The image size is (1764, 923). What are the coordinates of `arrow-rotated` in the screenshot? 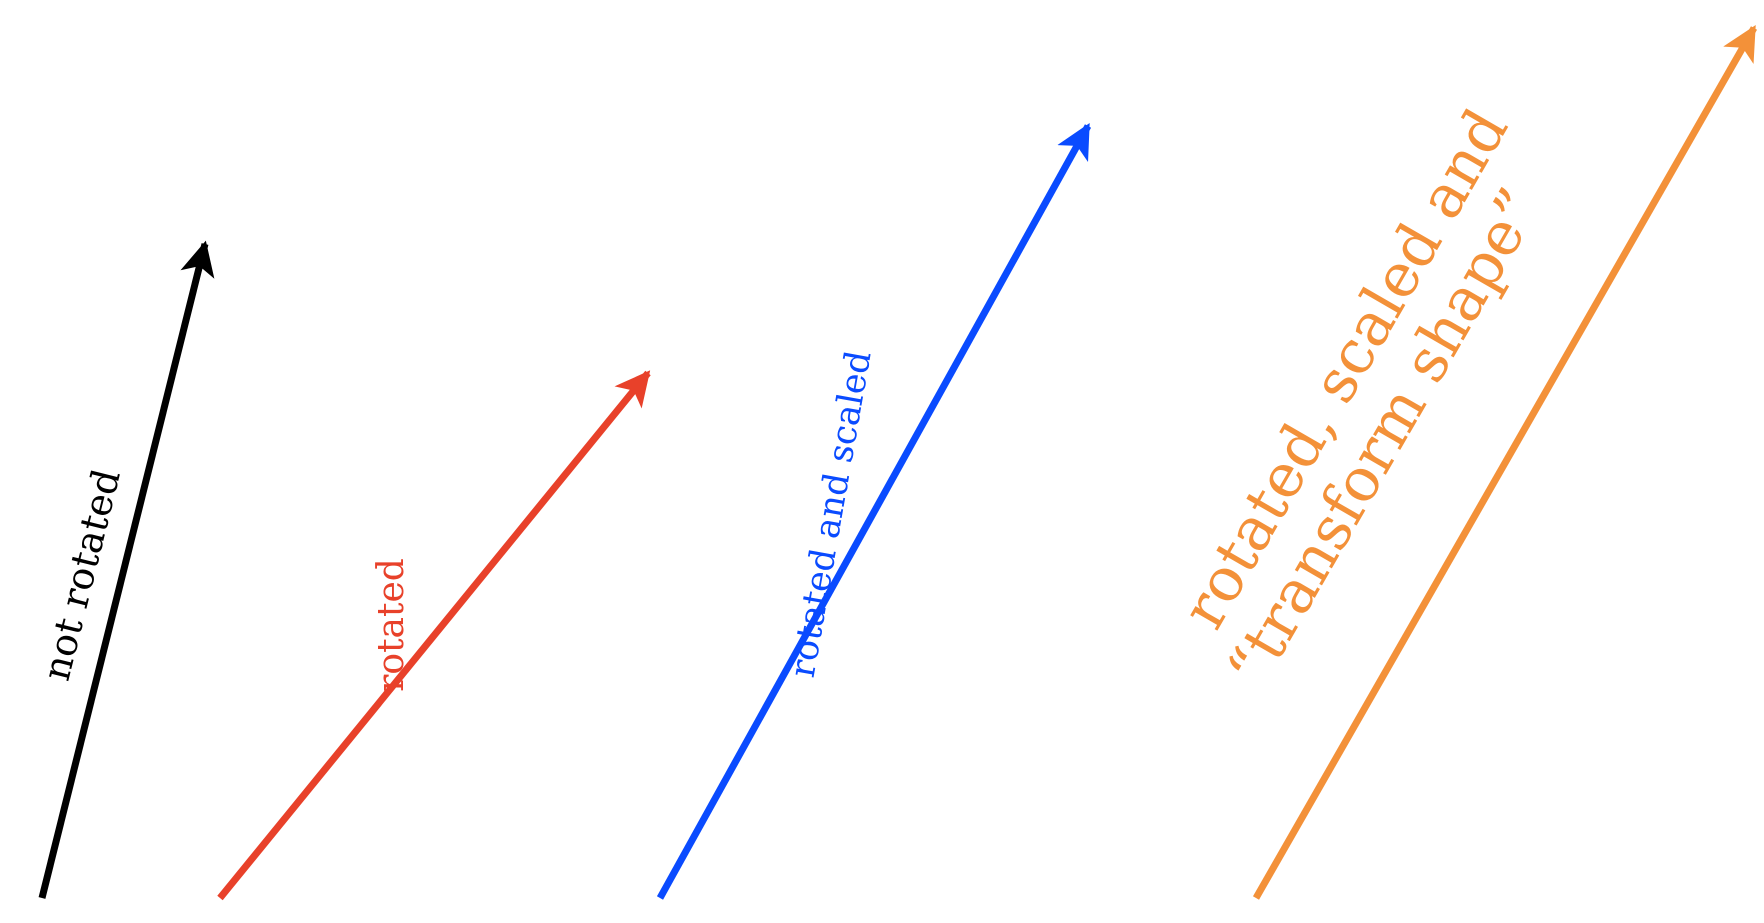 It's located at (434, 635).